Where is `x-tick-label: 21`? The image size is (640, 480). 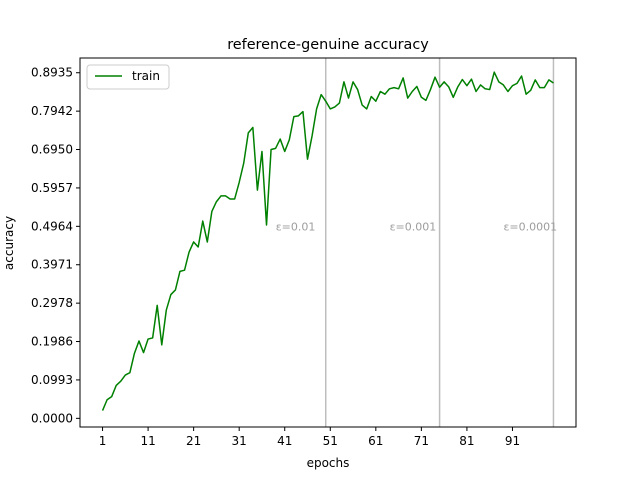
x-tick-label: 21 is located at coordinates (193, 441).